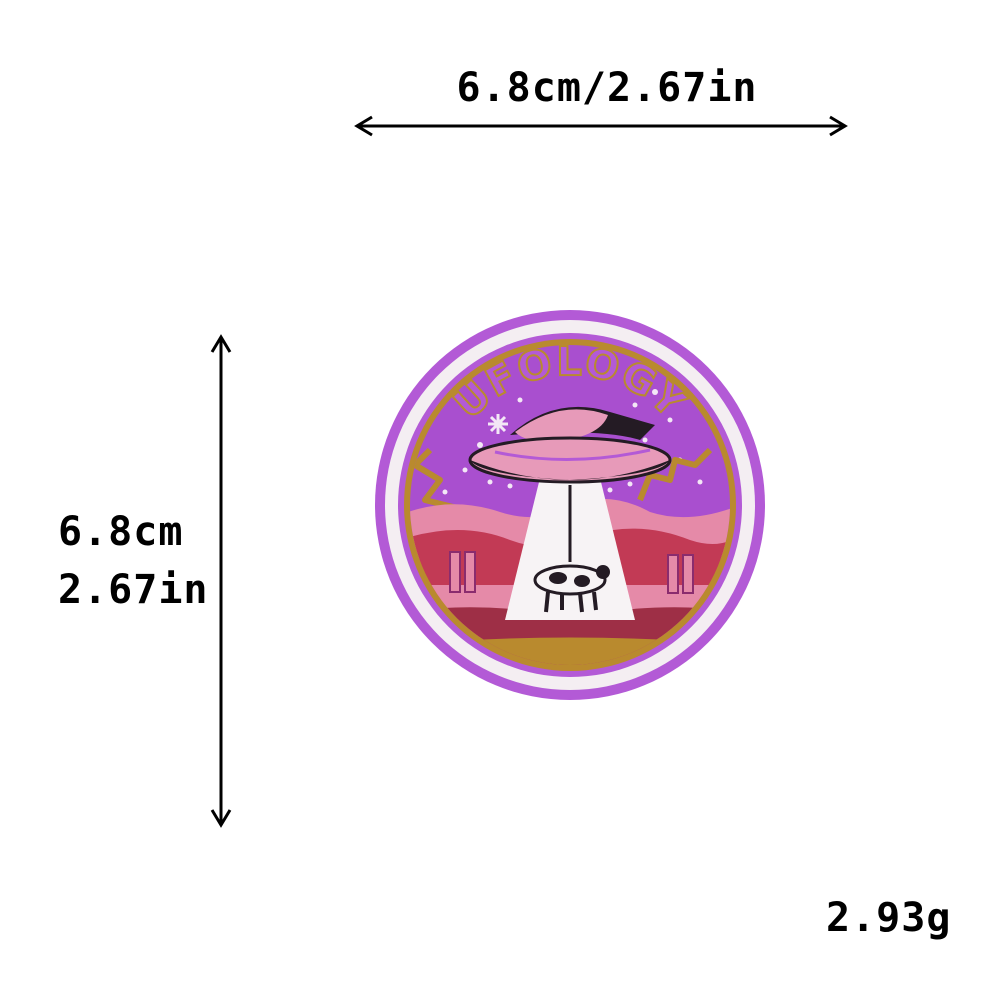 This screenshot has height=1000, width=1000. I want to click on weight-label: 2.93g, so click(889, 918).